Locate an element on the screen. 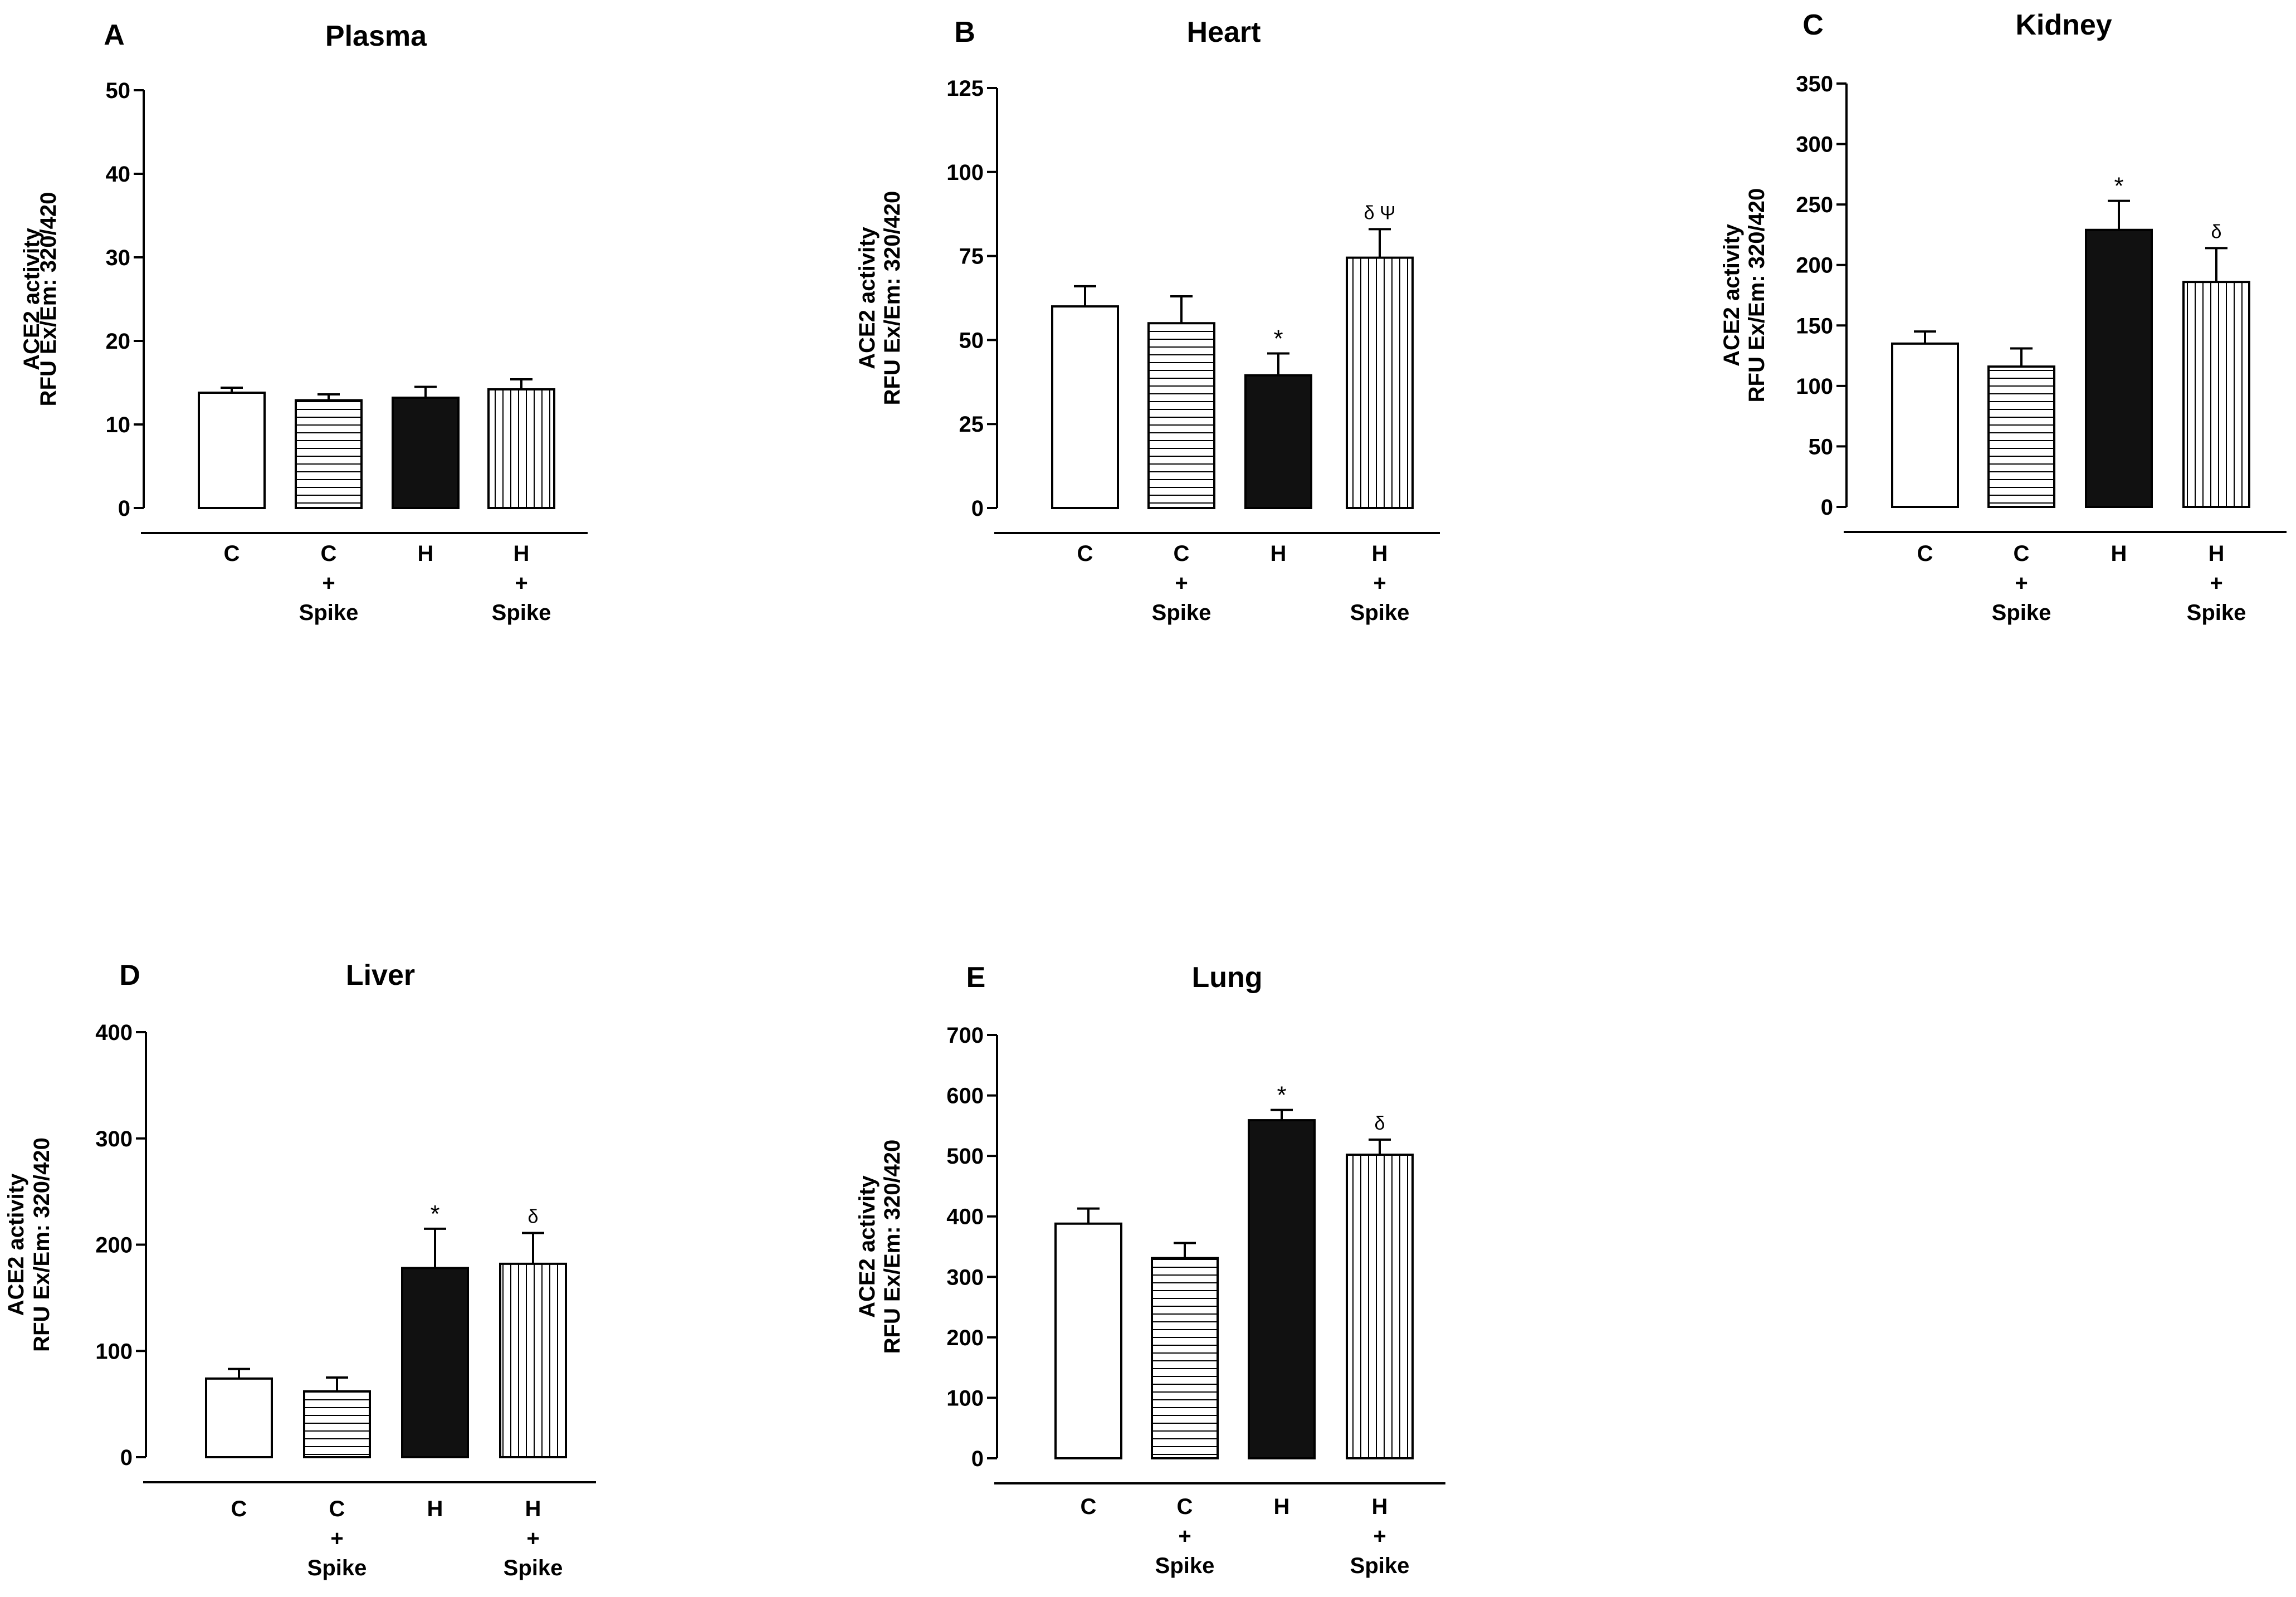 This screenshot has width=2296, height=1597. panel-letter: D is located at coordinates (129, 975).